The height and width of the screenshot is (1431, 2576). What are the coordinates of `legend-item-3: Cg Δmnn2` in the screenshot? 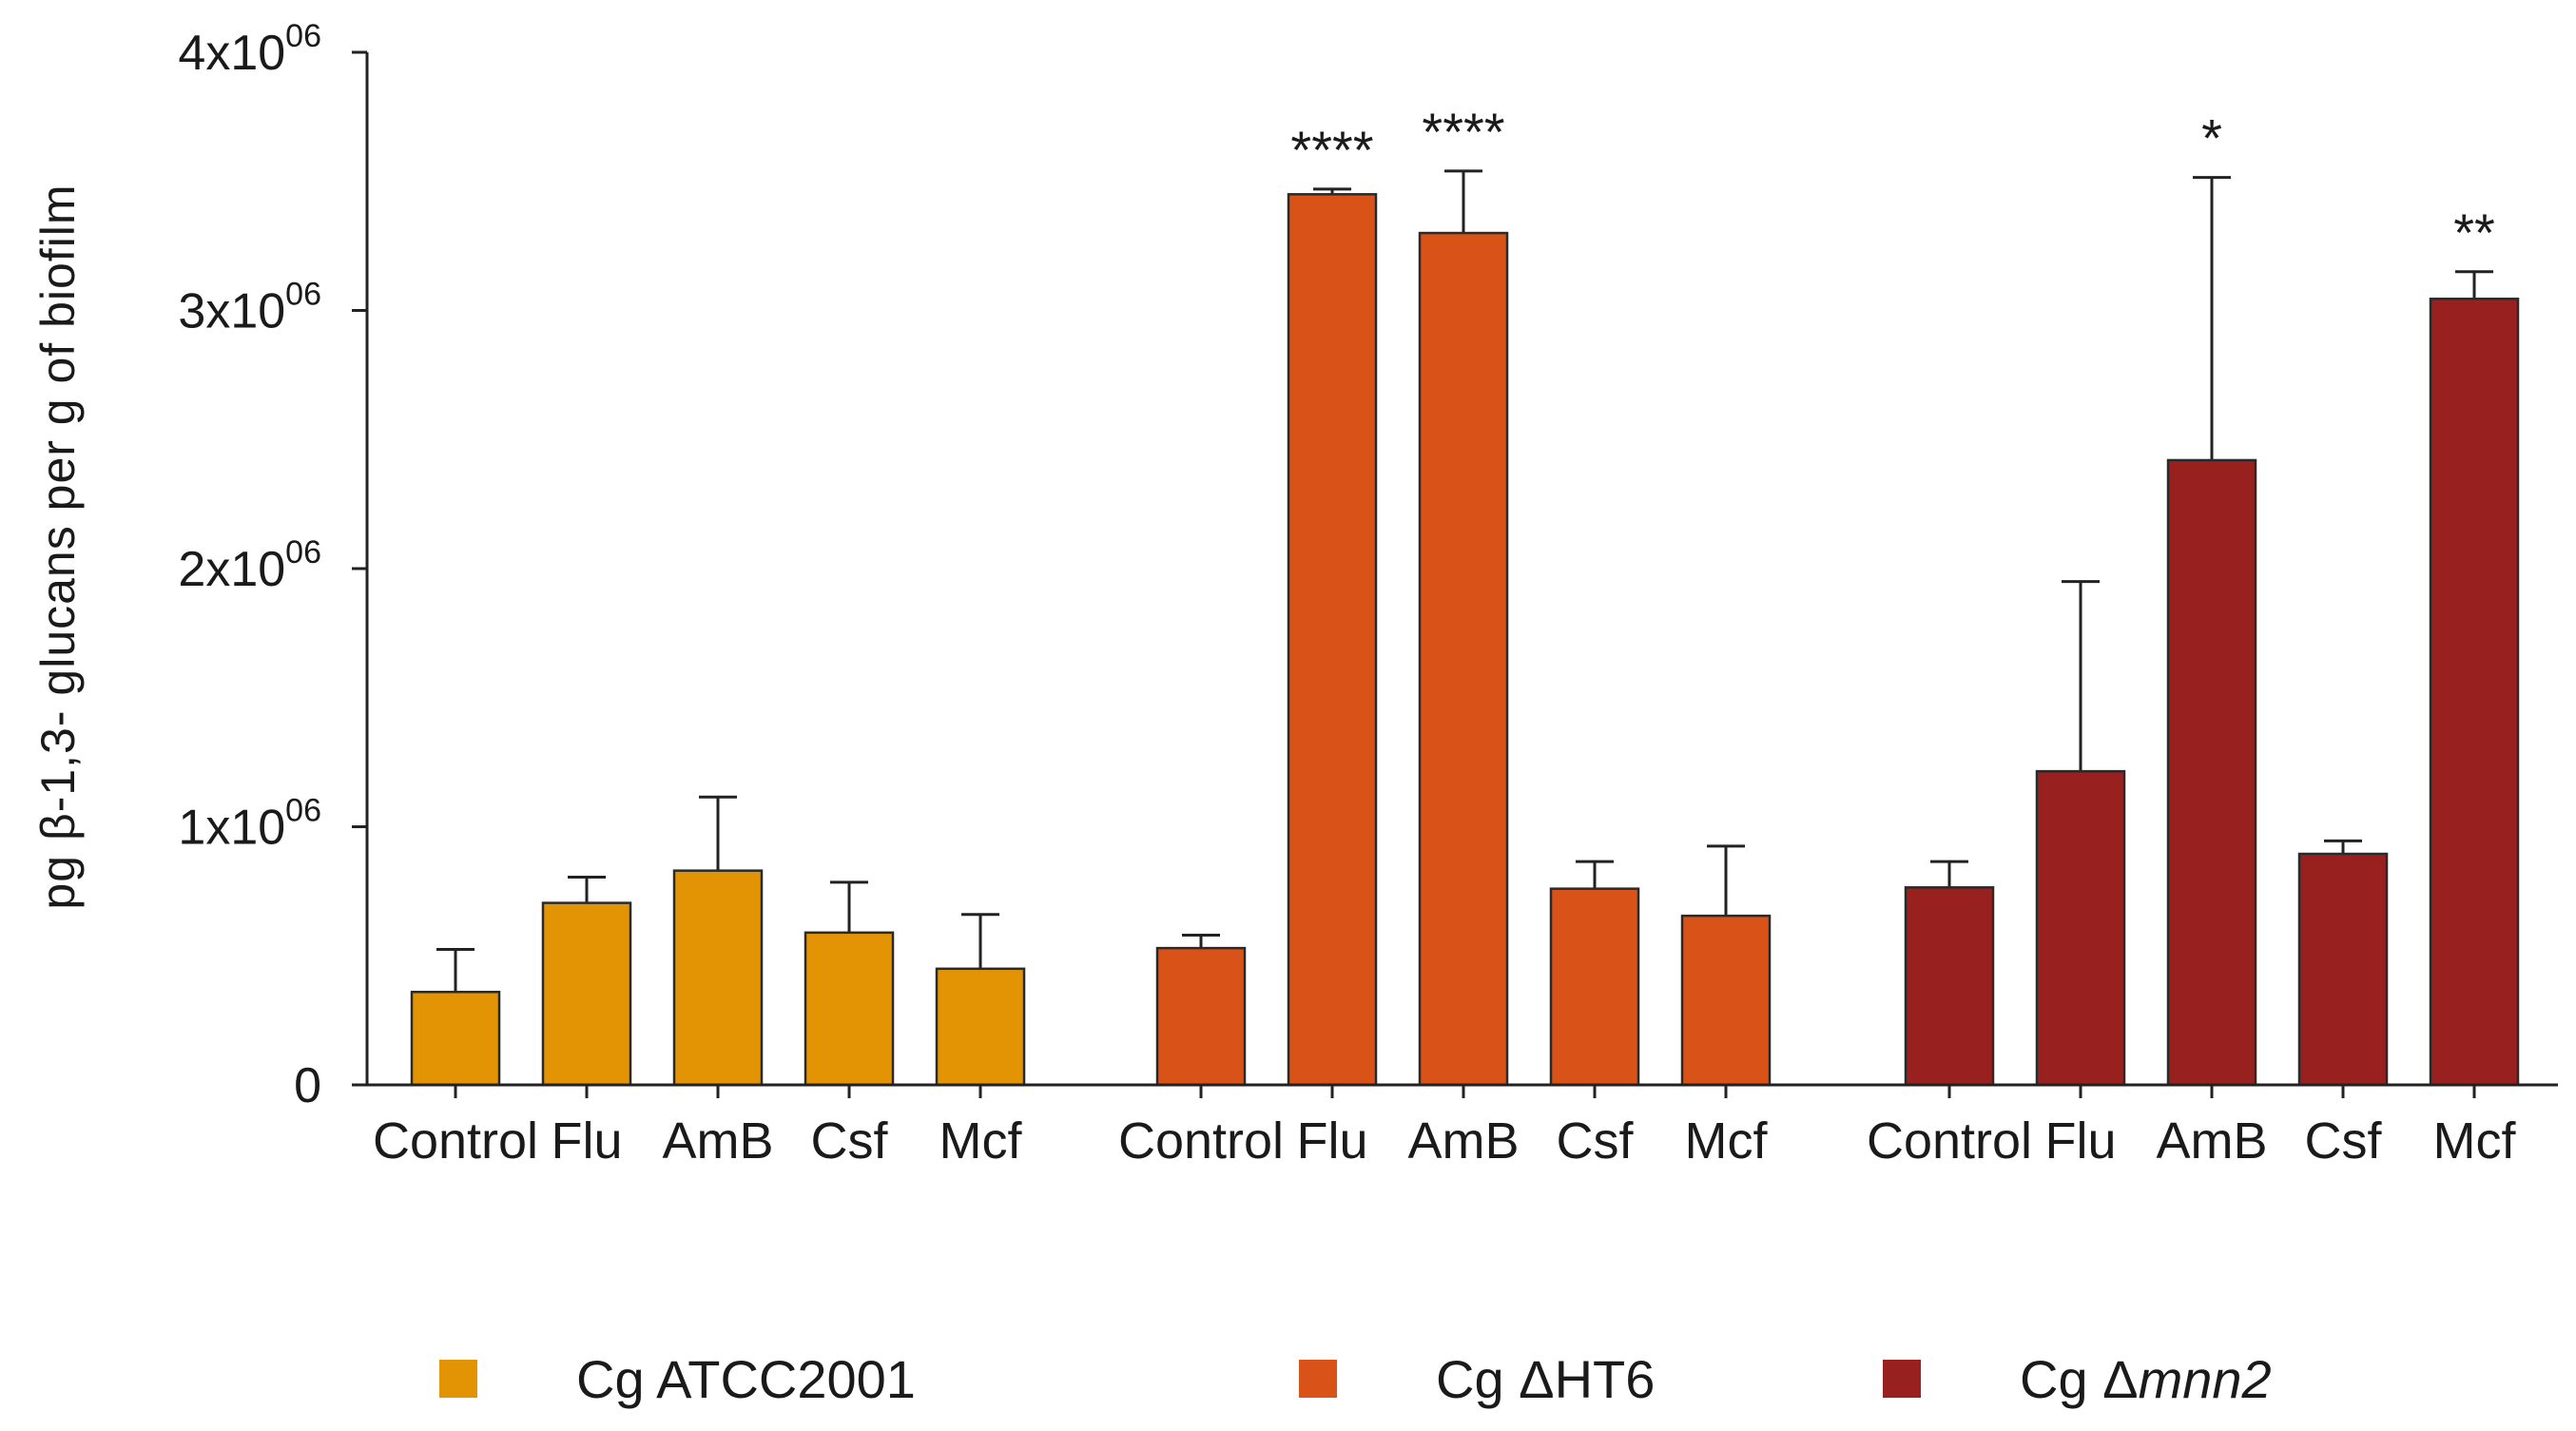 It's located at (2077, 1379).